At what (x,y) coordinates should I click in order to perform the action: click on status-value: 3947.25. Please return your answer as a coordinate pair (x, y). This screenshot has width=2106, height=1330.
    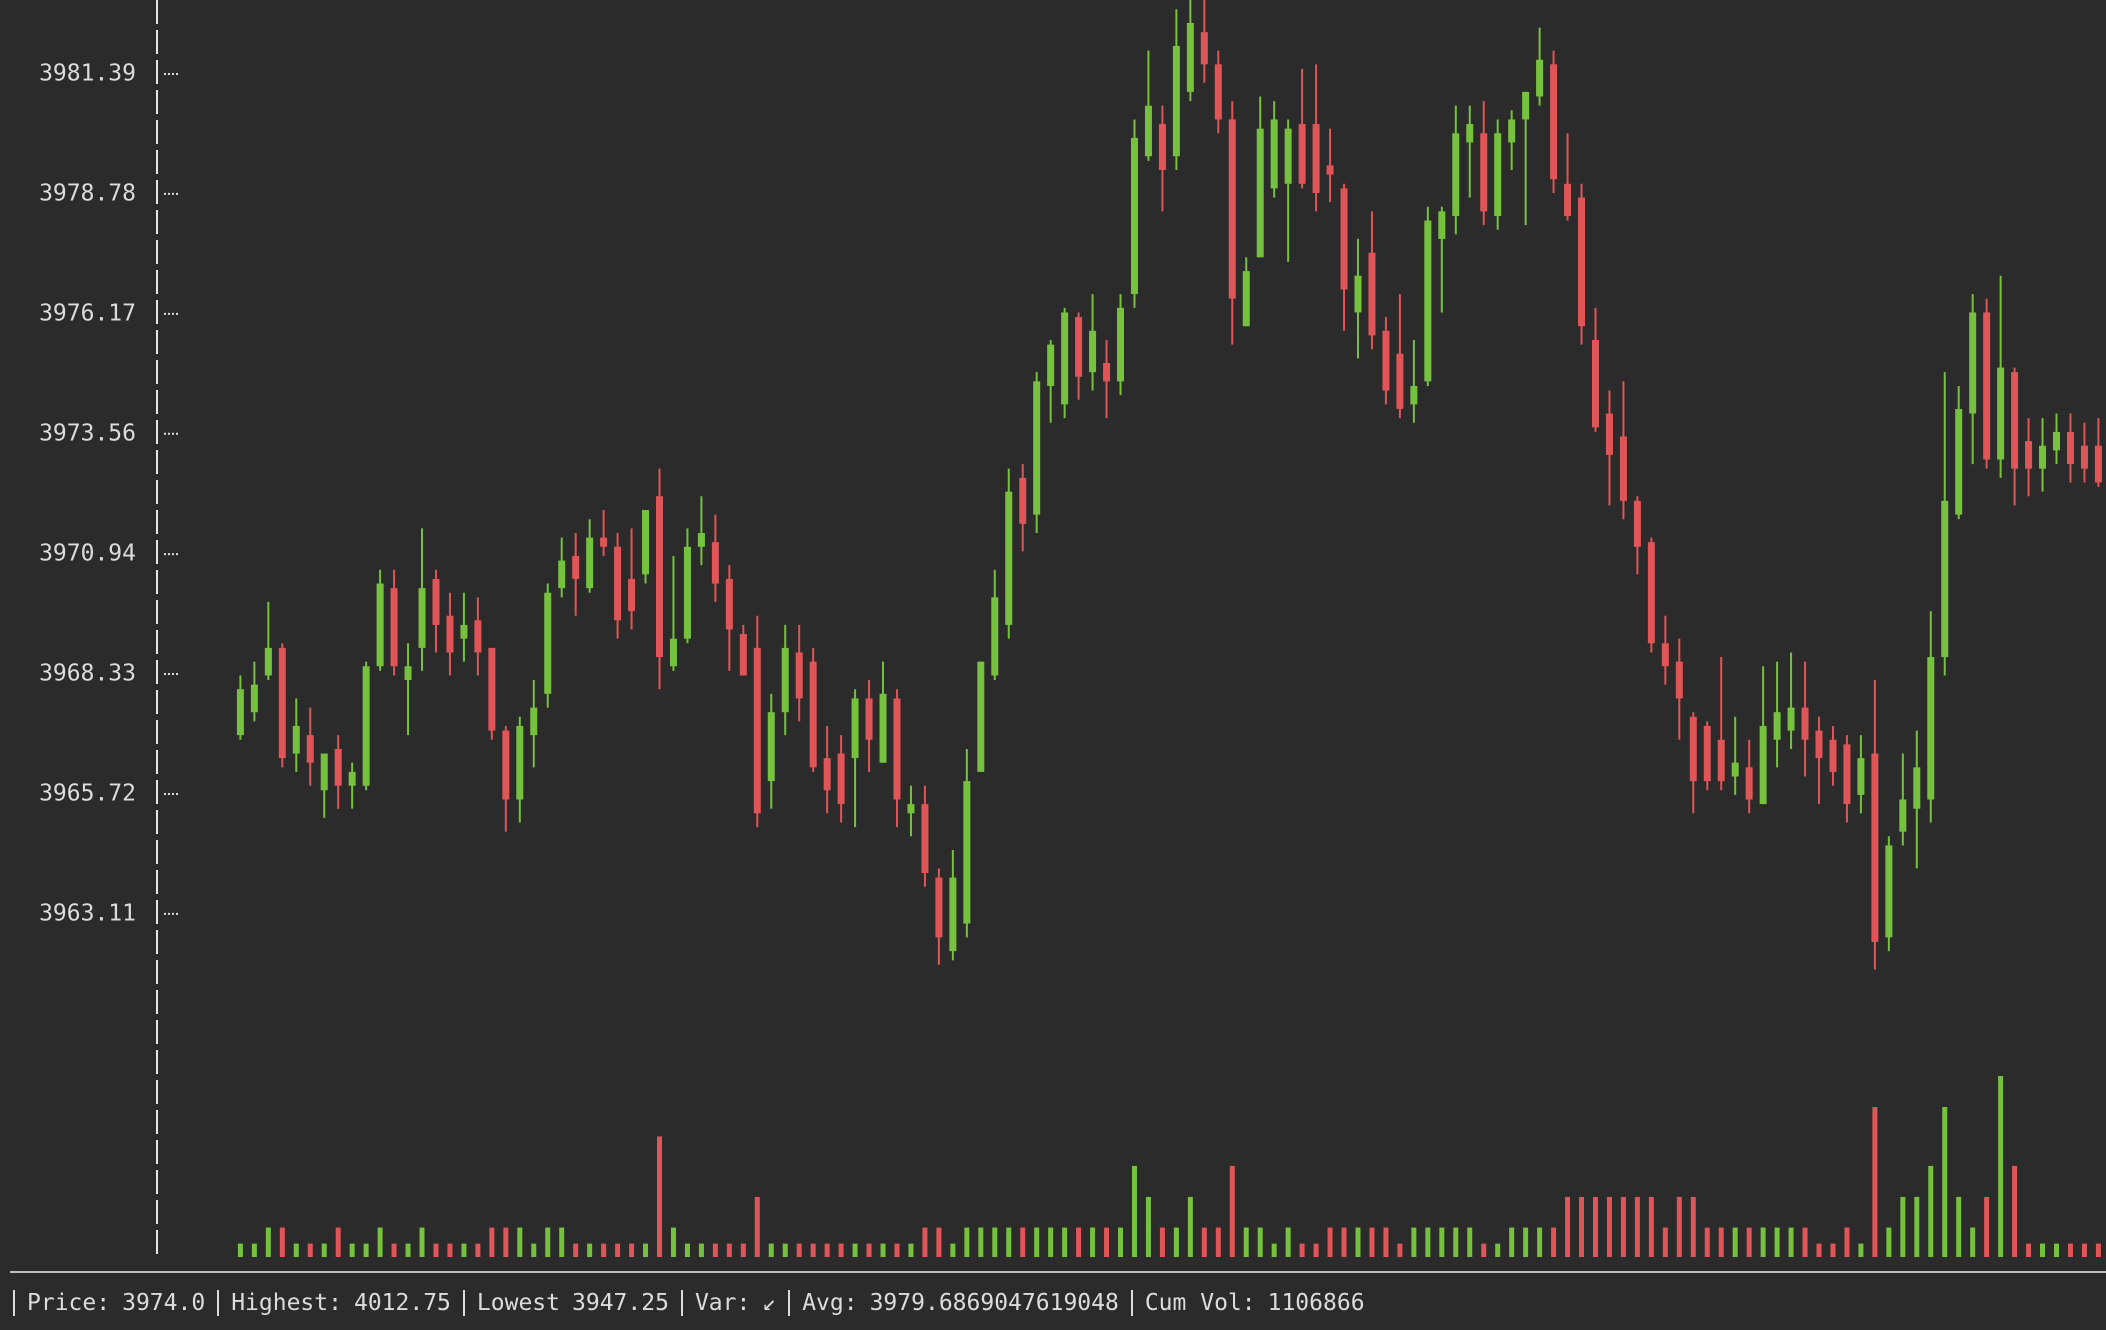
    Looking at the image, I should click on (620, 1303).